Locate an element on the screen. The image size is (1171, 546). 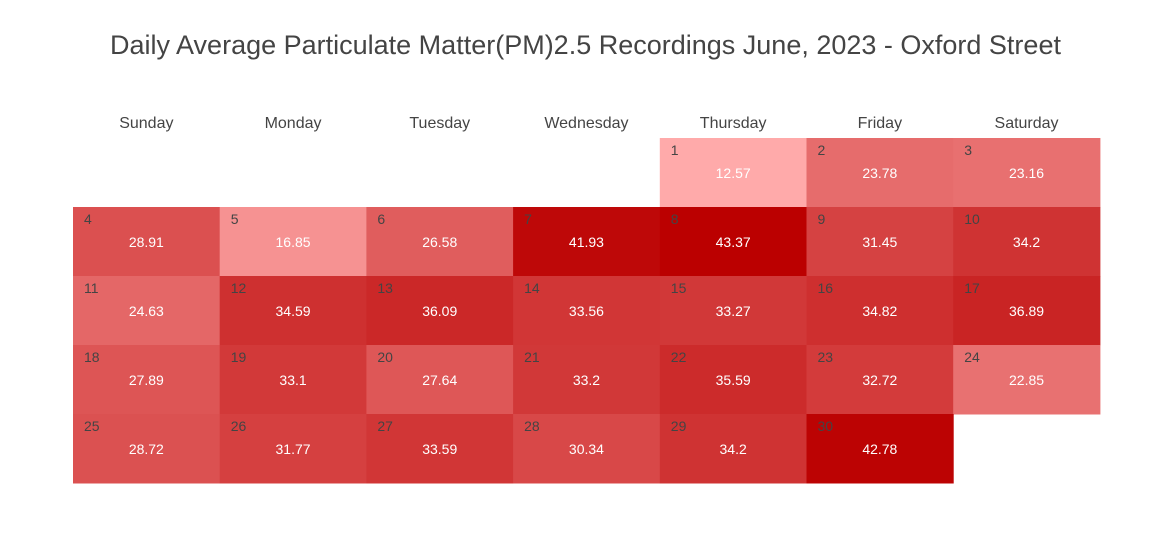
day-cell: 24 22.85 is located at coordinates (1027, 380).